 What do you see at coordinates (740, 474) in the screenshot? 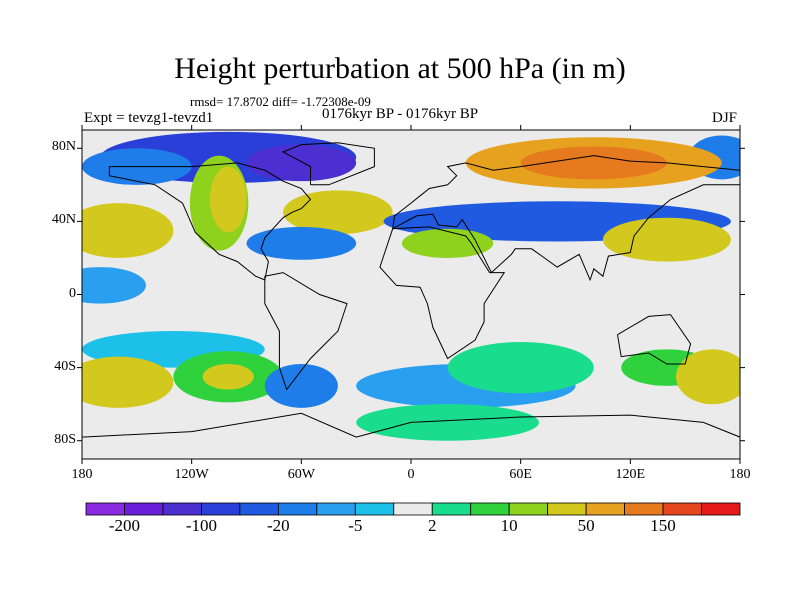
I see `lon-label-6: 180` at bounding box center [740, 474].